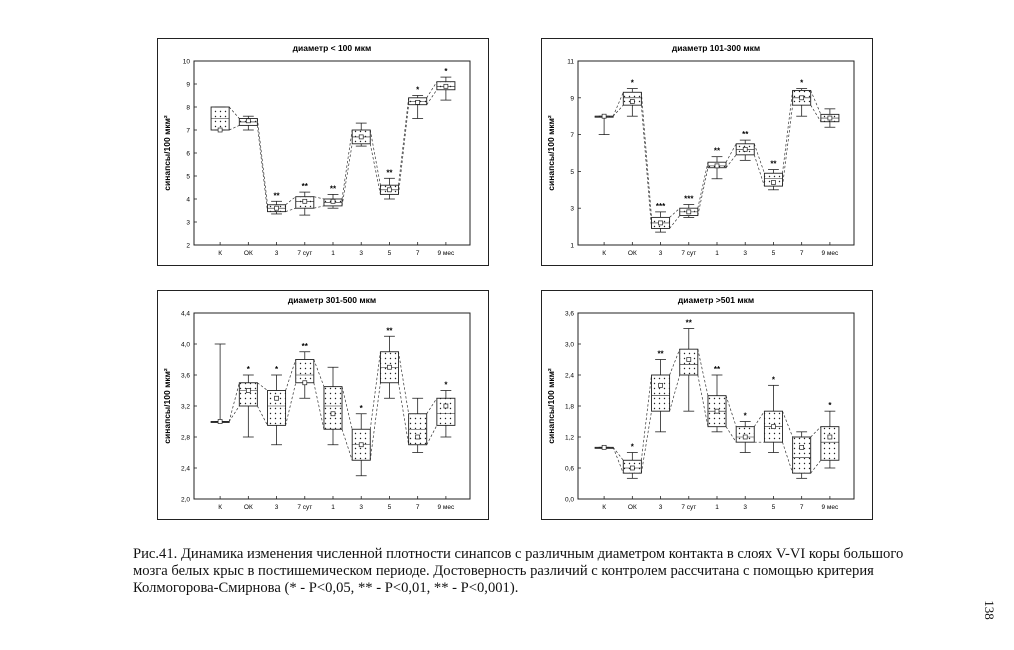  Describe the element at coordinates (418, 507) in the screenshot. I see `x-tick-label: 7` at that location.